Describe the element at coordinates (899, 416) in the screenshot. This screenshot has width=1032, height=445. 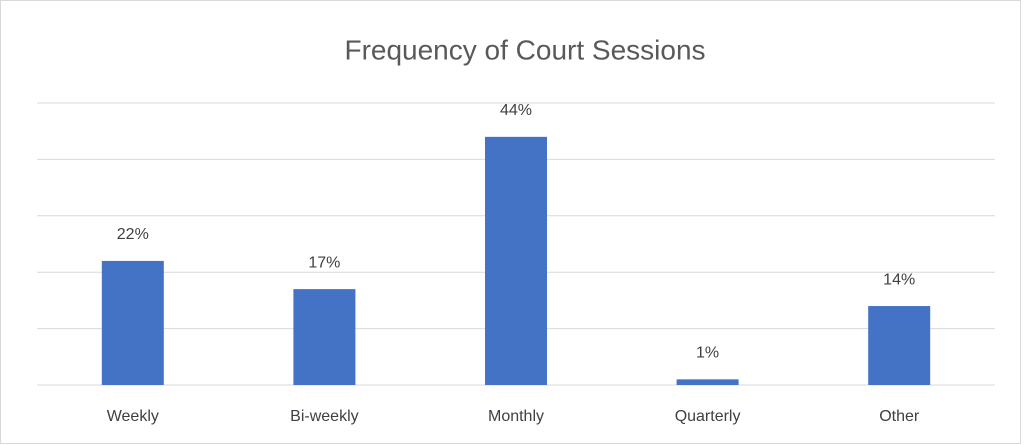
I see `x-tick-label: Other` at that location.